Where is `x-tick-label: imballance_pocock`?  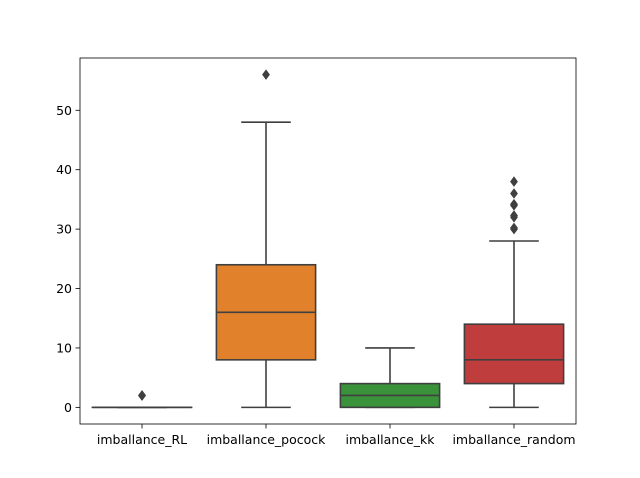 x-tick-label: imballance_pocock is located at coordinates (267, 439).